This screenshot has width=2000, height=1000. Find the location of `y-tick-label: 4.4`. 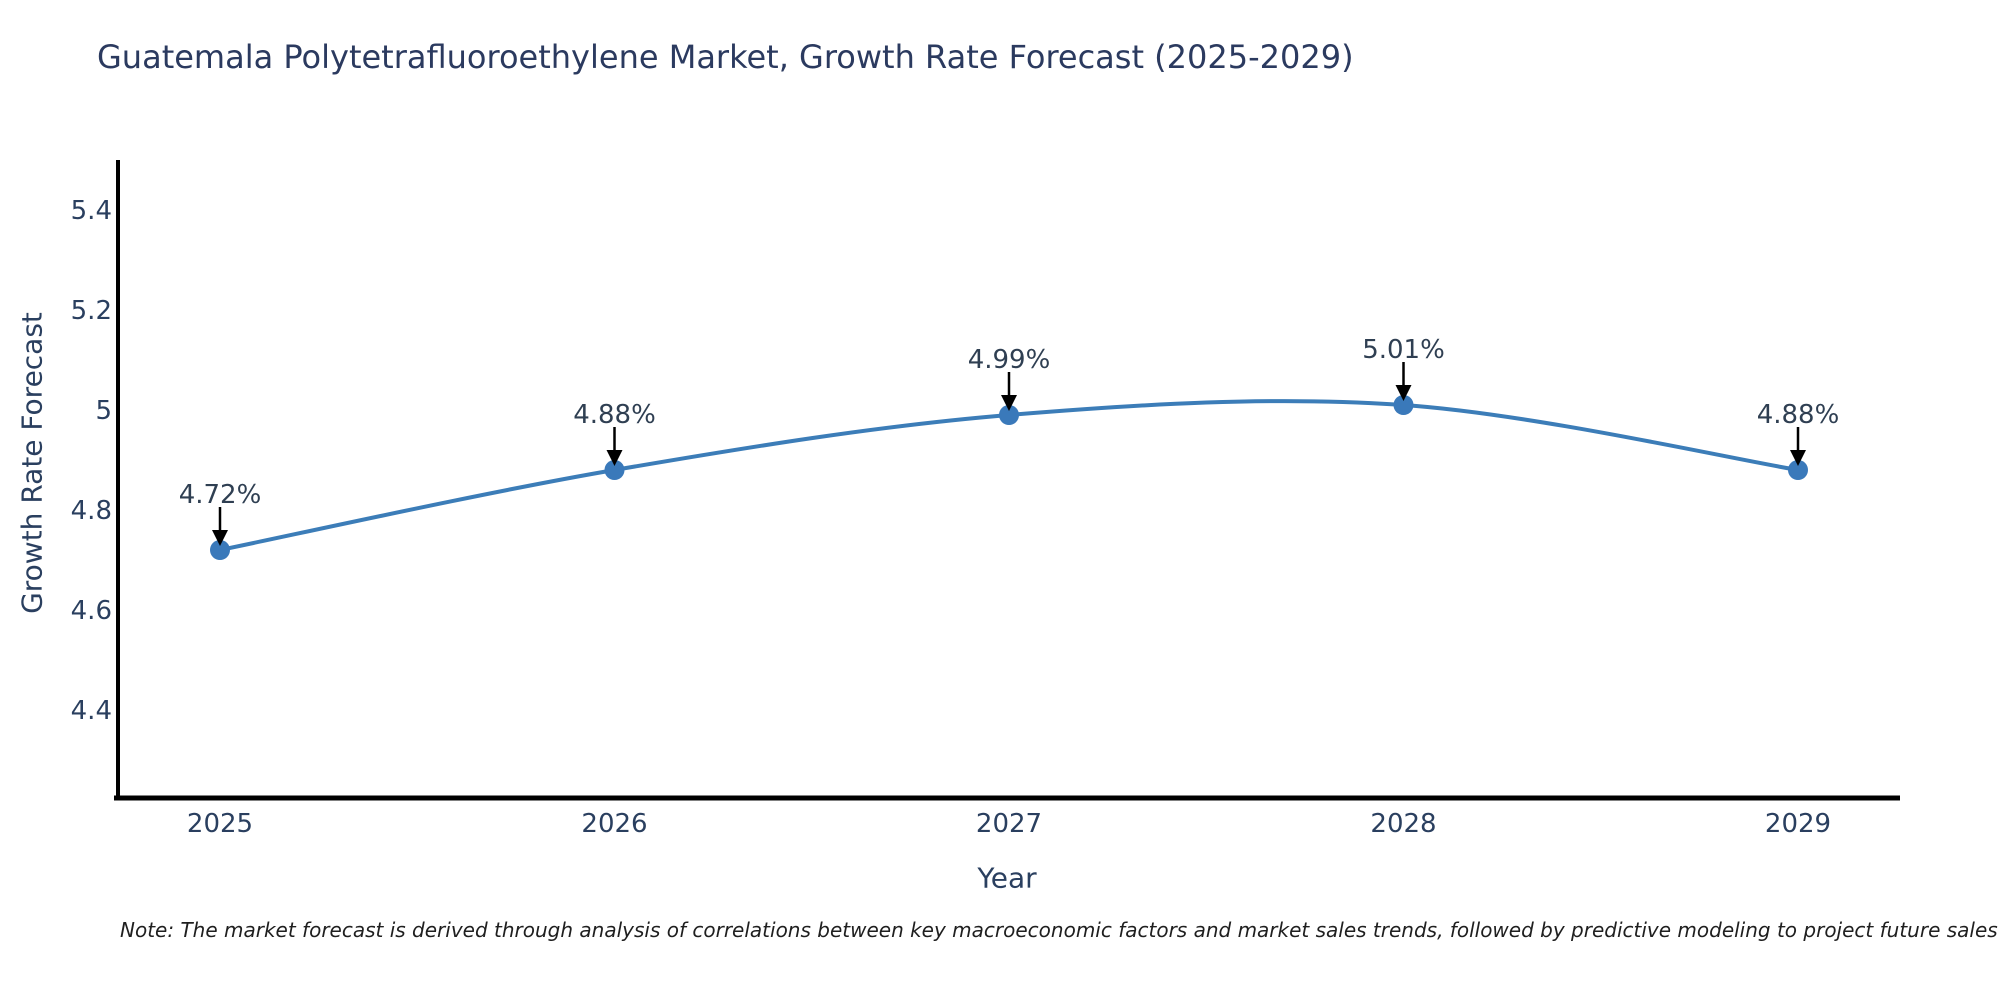

y-tick-label: 4.4 is located at coordinates (91, 711).